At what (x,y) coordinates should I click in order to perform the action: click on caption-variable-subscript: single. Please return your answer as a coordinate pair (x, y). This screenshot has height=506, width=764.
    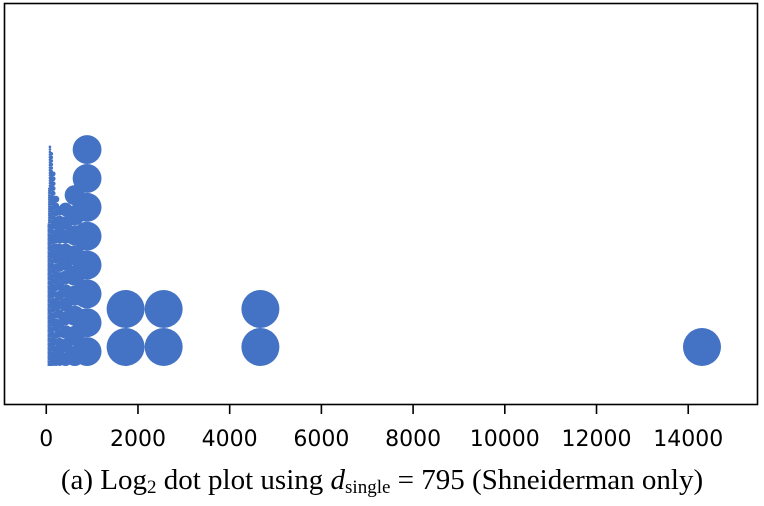
    Looking at the image, I should click on (368, 487).